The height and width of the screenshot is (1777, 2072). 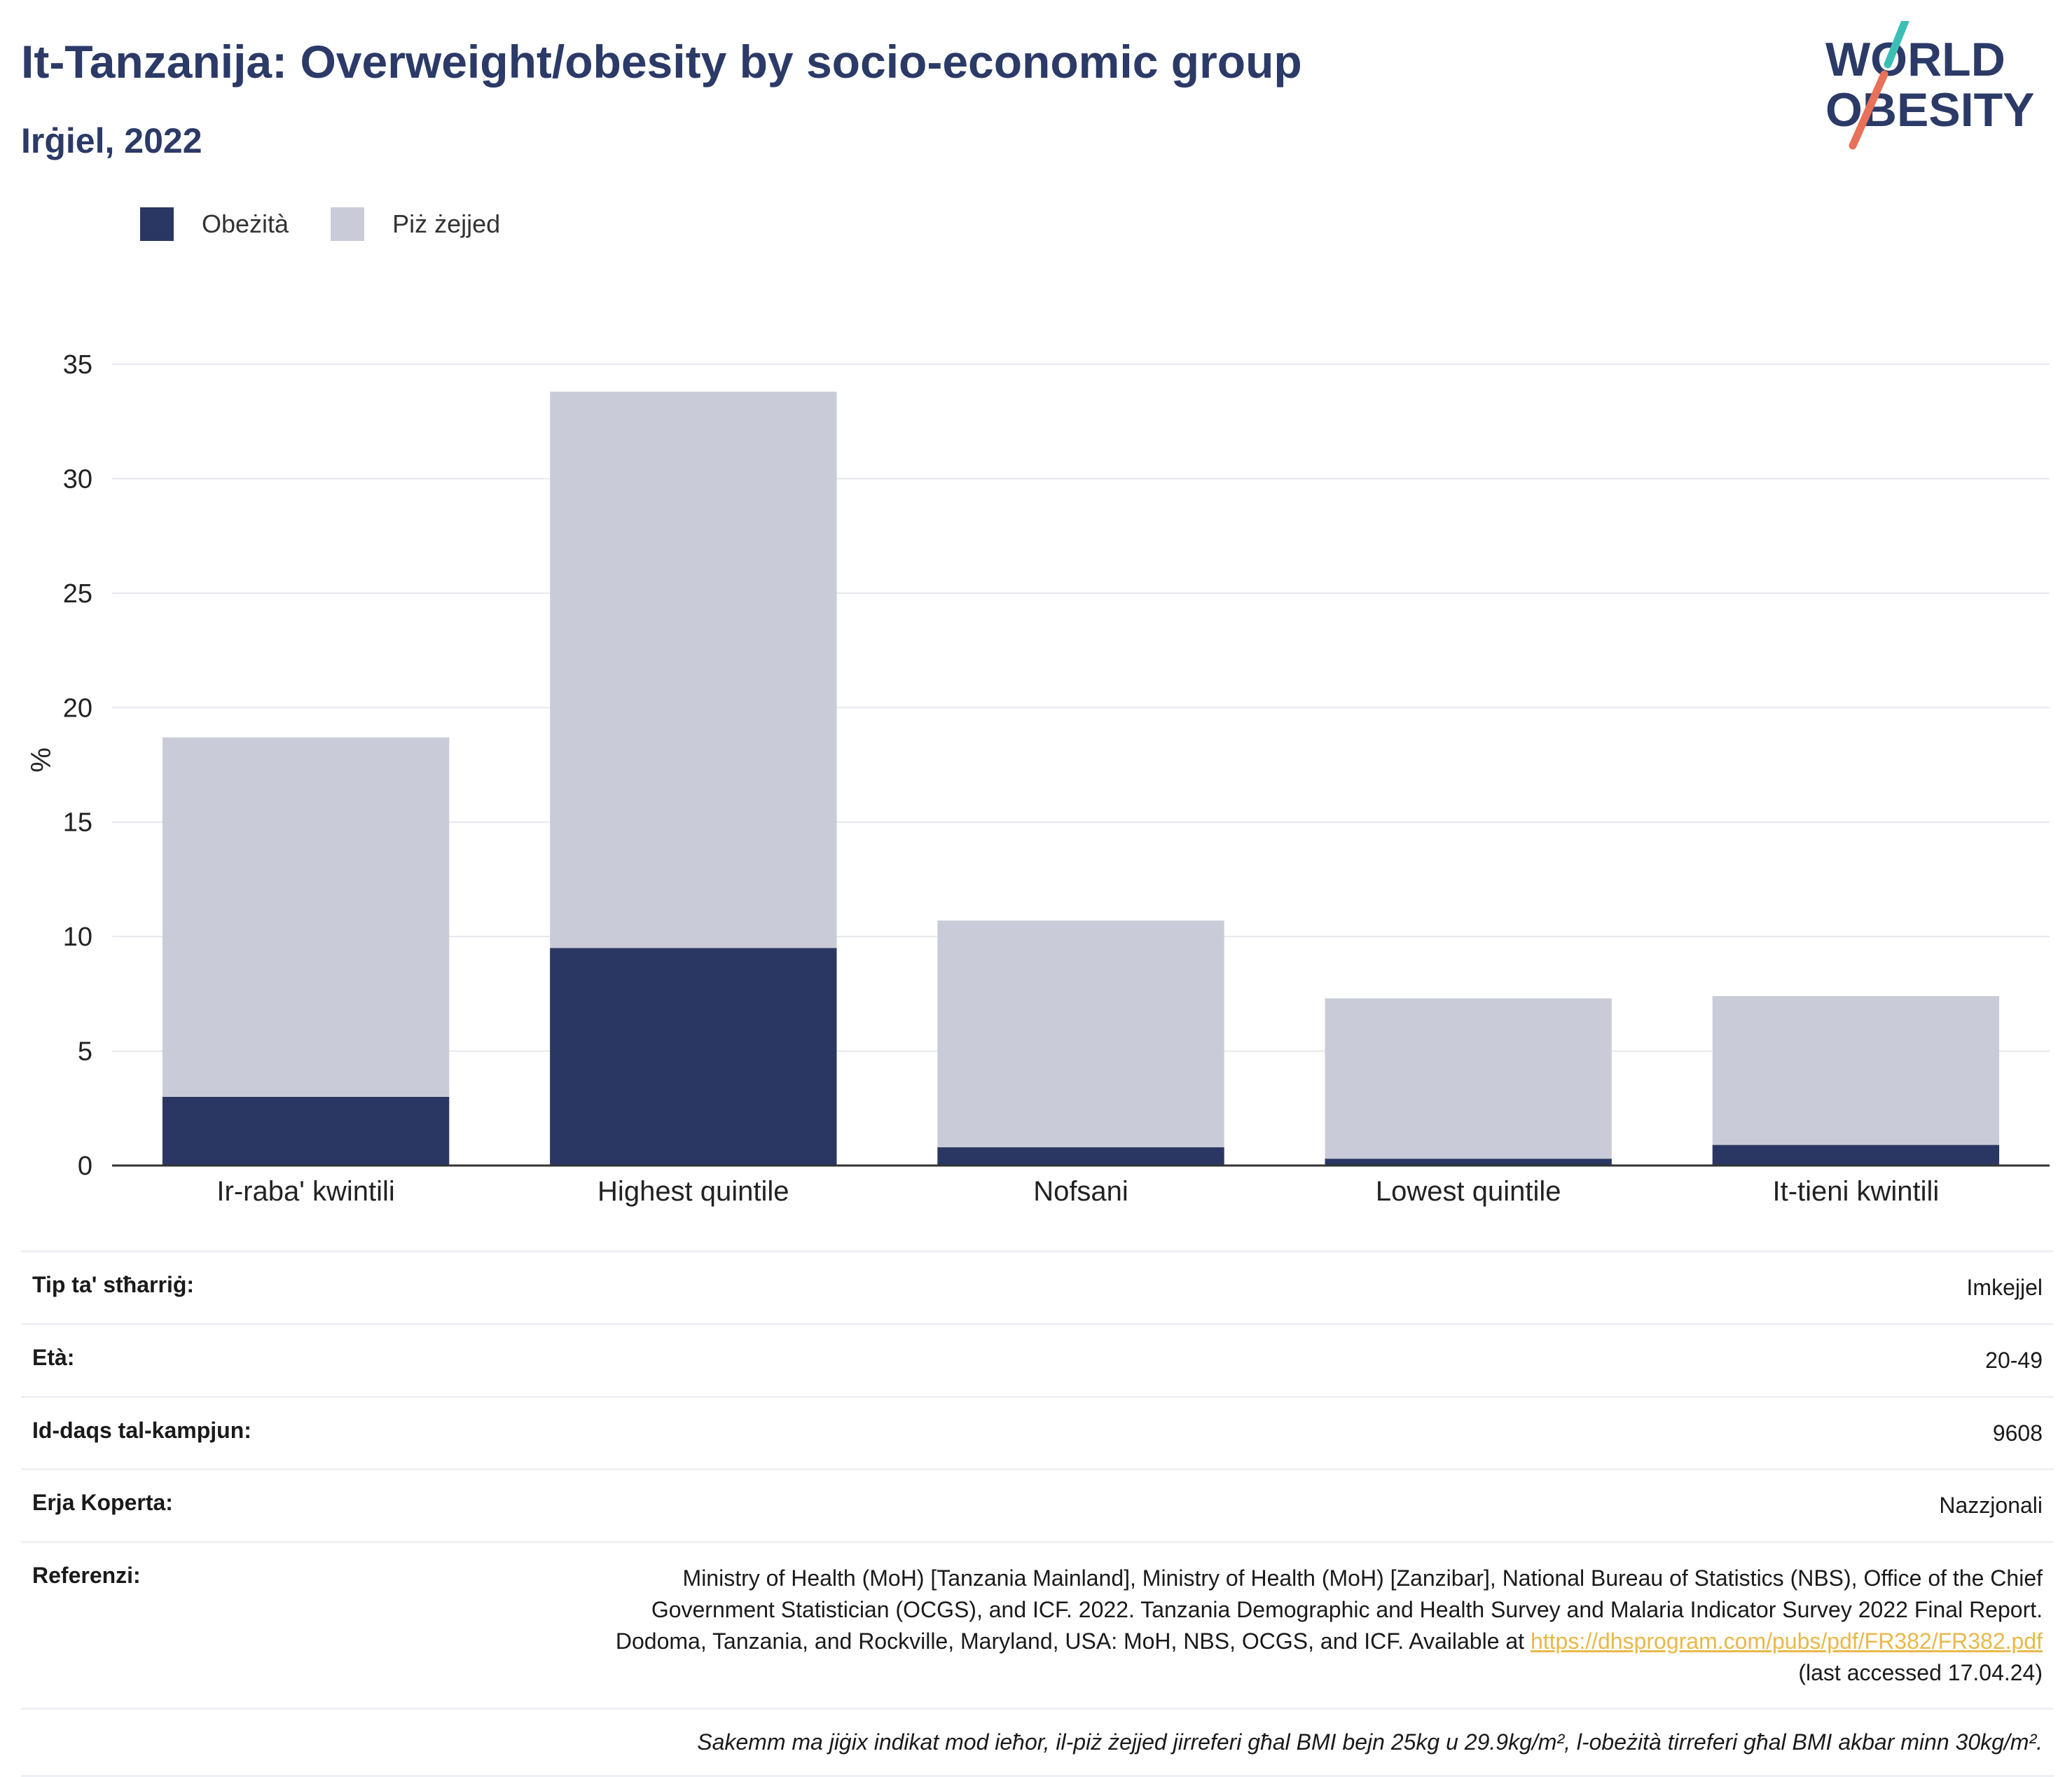 What do you see at coordinates (1869, 110) in the screenshot?
I see `logo-slash-coral` at bounding box center [1869, 110].